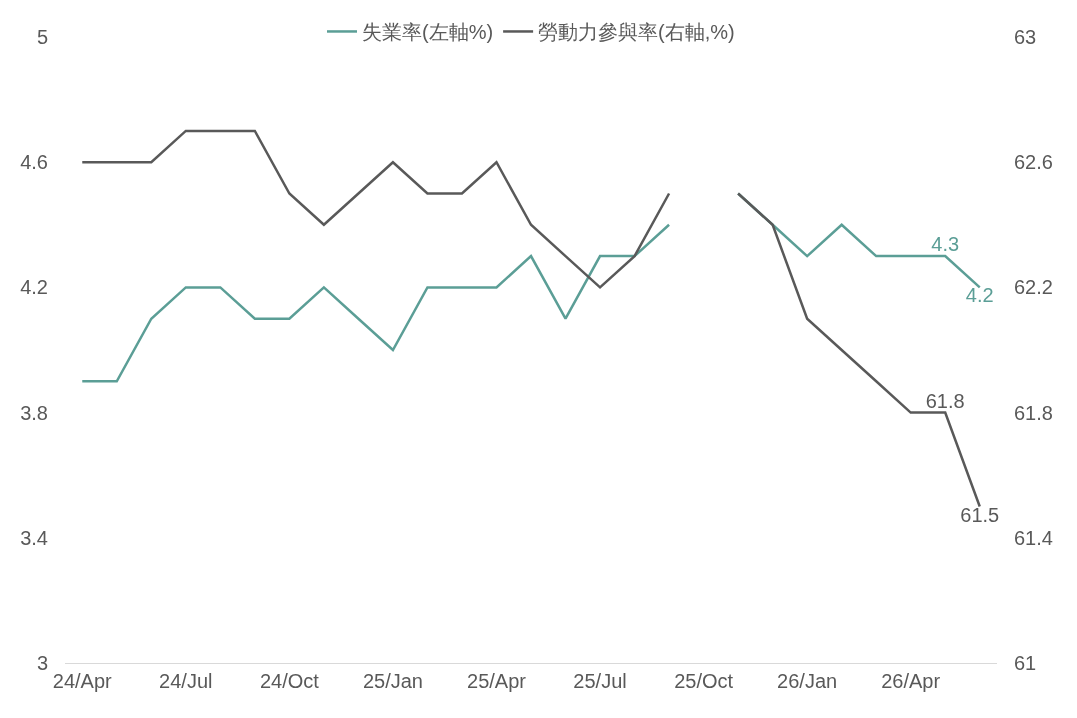  Describe the element at coordinates (34, 287) in the screenshot. I see `y-tick-label: 4.2` at that location.